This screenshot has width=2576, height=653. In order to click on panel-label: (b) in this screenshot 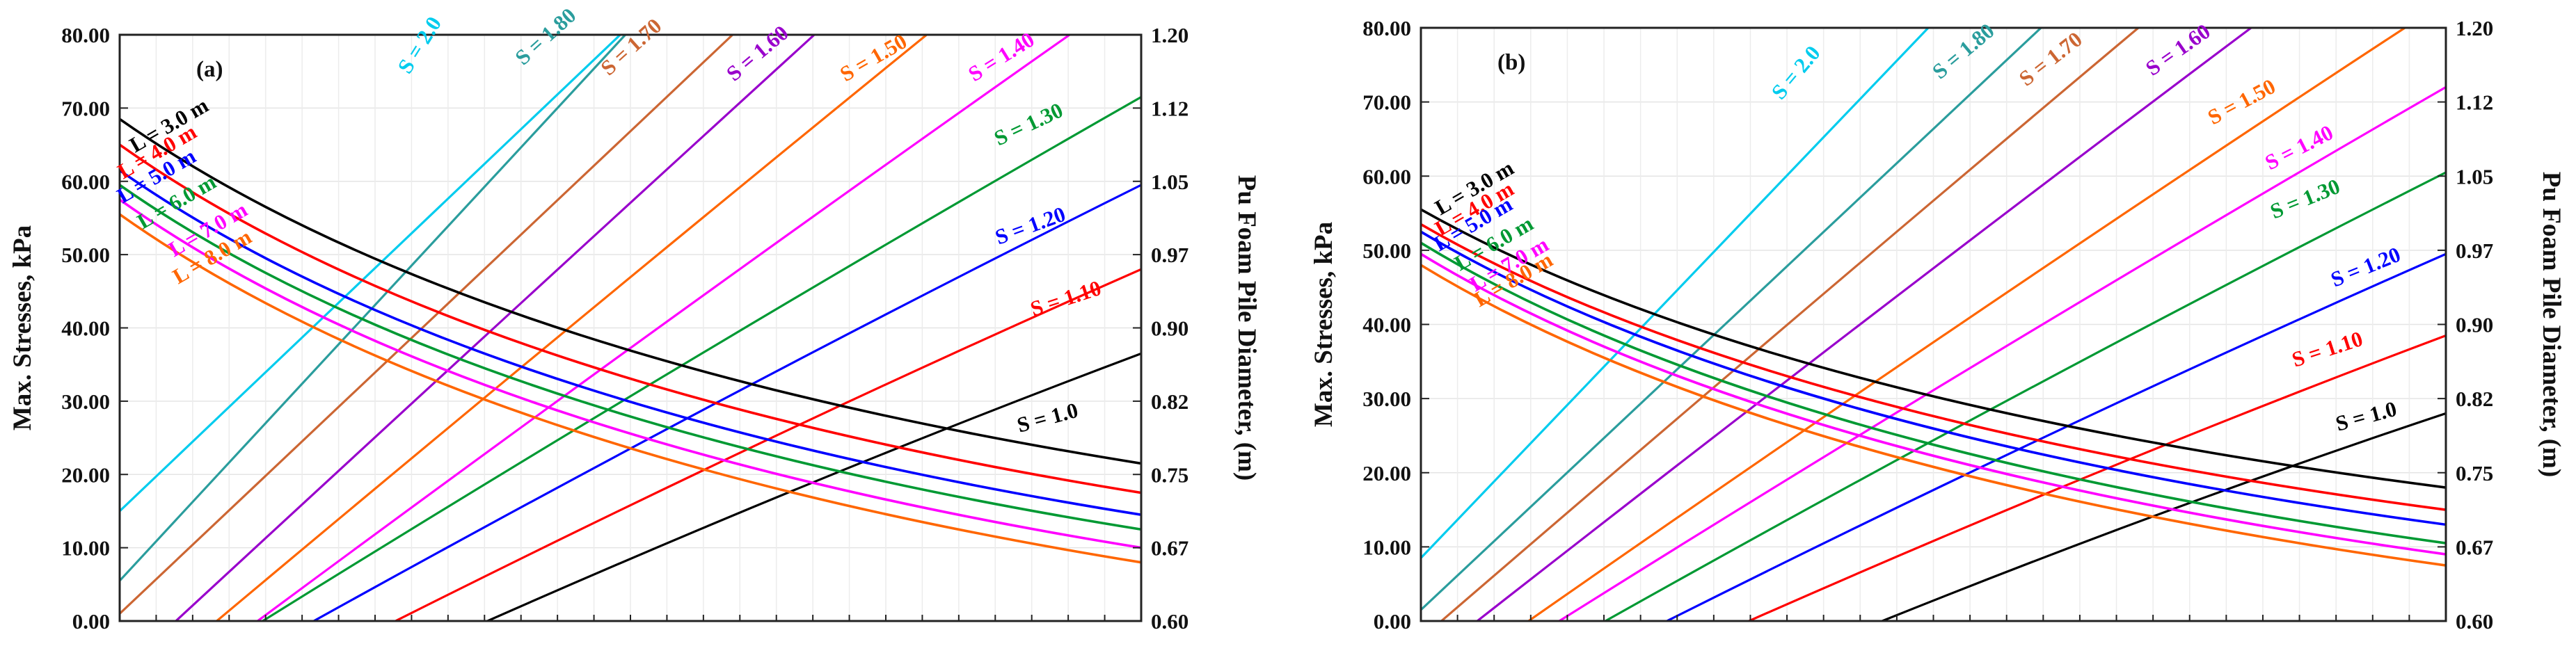, I will do `click(1511, 62)`.